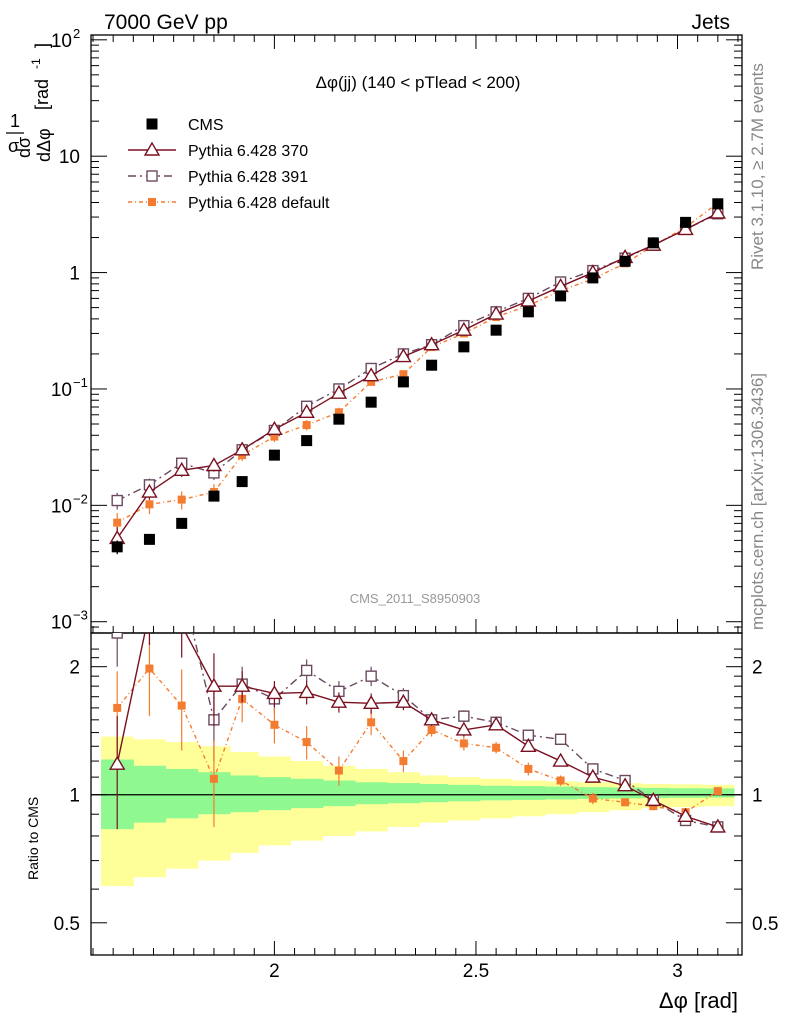 The width and height of the screenshot is (786, 1024). I want to click on x-tick-label: 2.5, so click(476, 971).